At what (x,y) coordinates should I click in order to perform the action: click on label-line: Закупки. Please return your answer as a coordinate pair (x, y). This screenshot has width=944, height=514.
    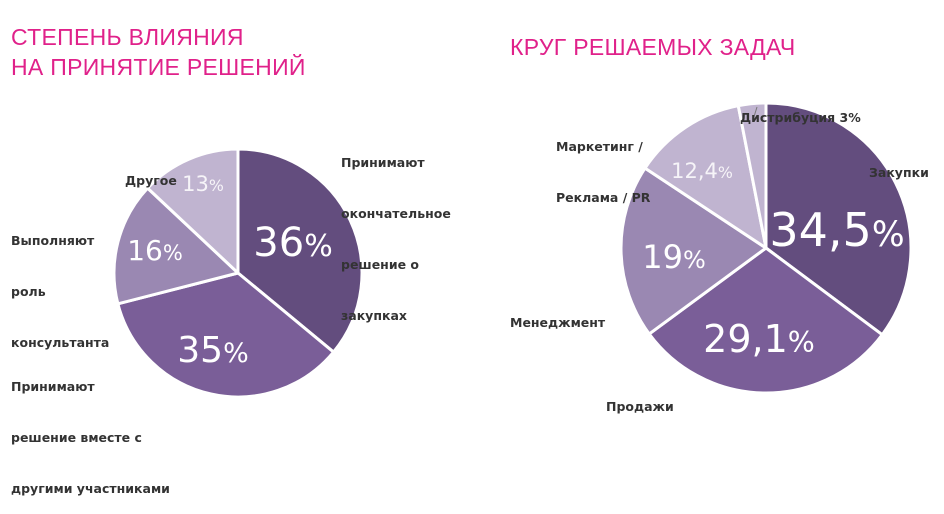
    Looking at the image, I should click on (899, 172).